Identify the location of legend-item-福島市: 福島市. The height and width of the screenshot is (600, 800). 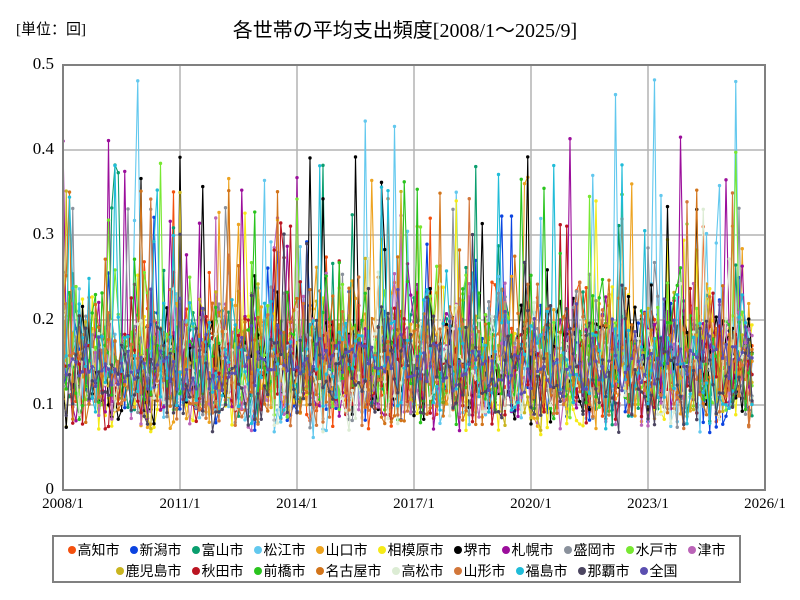
(541, 571).